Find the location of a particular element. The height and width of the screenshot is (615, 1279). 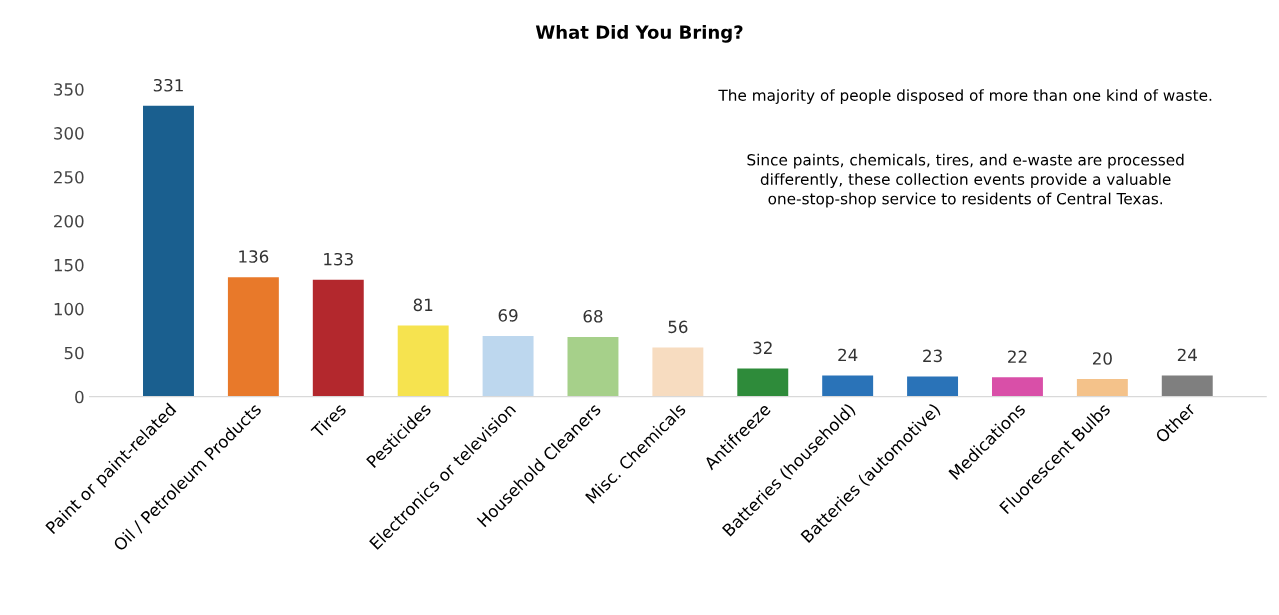

data-label: 69 is located at coordinates (508, 315).